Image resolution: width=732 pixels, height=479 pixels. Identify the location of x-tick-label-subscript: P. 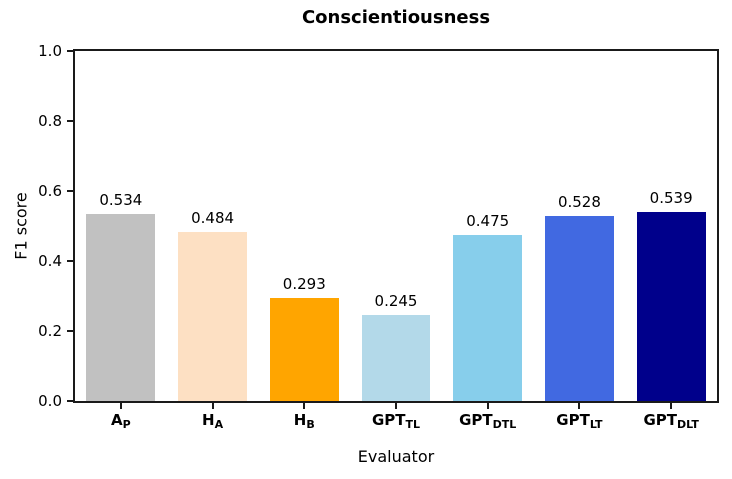
(126, 424).